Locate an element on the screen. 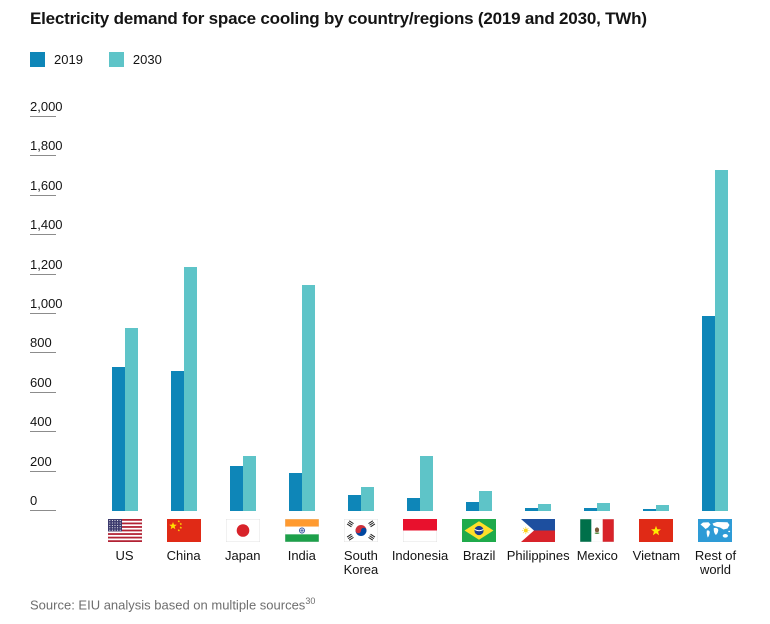 The height and width of the screenshot is (624, 770). bar-india-2019 is located at coordinates (295, 491).